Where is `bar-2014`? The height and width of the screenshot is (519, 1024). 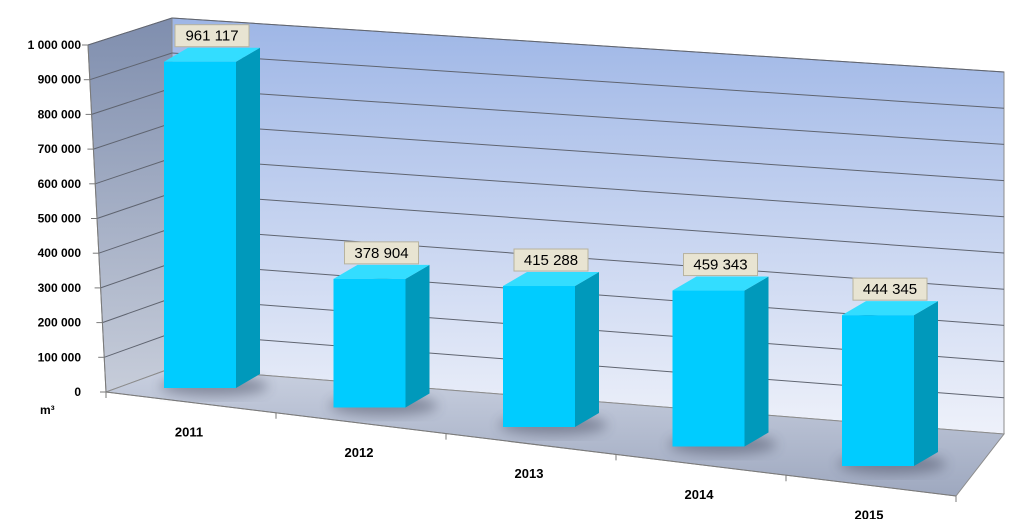
bar-2014 is located at coordinates (722, 365).